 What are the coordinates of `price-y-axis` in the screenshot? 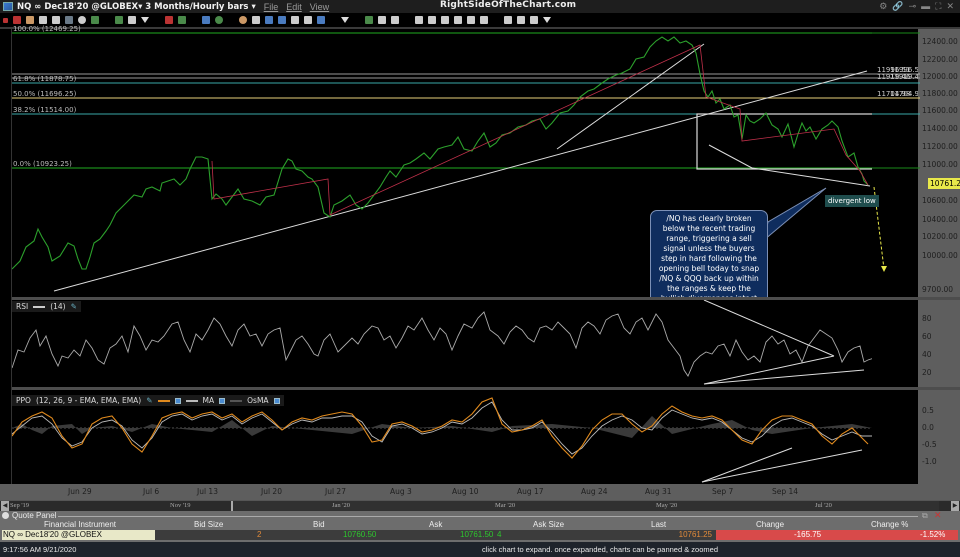 It's located at (939, 163).